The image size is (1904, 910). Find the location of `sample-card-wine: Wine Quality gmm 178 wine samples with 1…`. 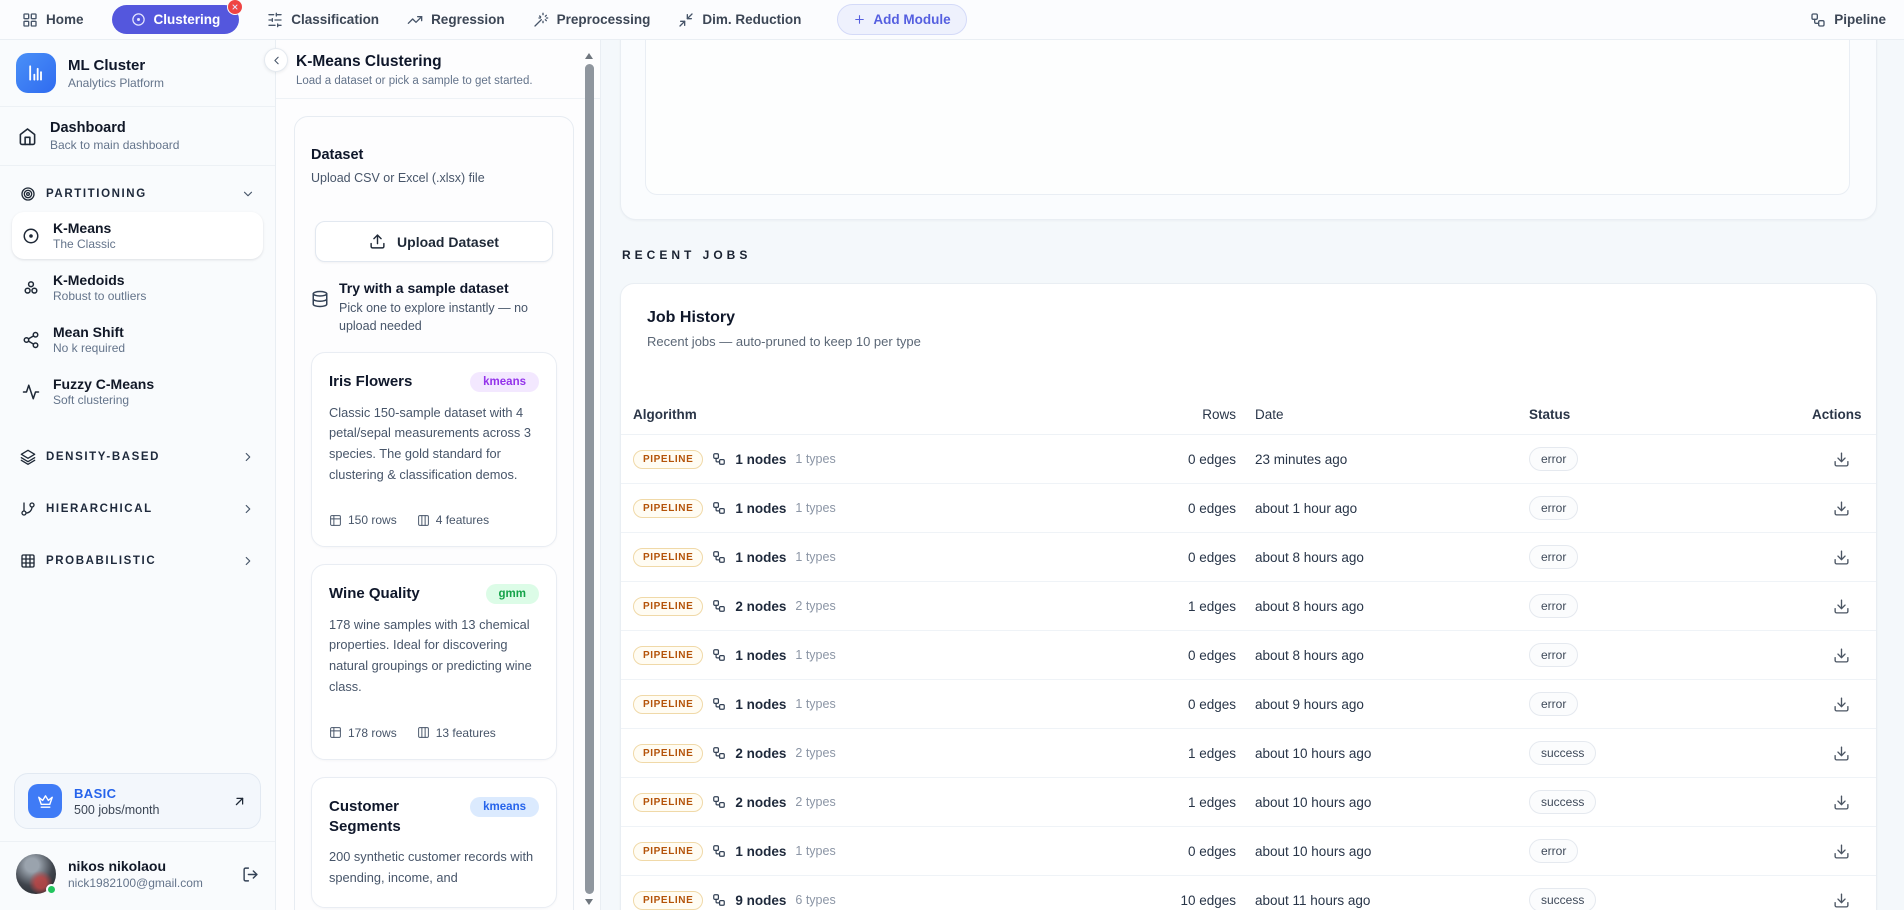

sample-card-wine: Wine Quality gmm 178 wine samples with 1… is located at coordinates (434, 662).